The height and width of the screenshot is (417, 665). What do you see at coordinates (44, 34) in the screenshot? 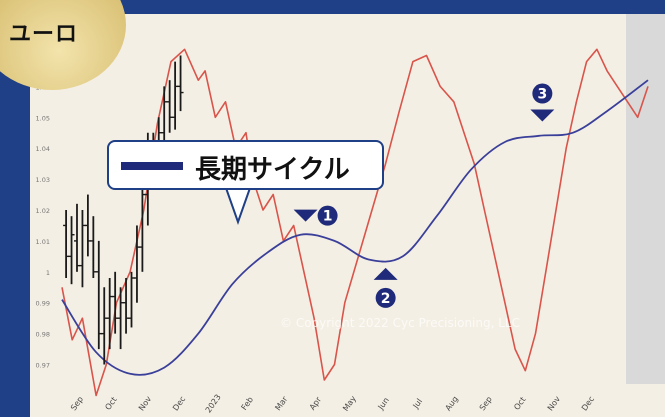
I see `chart-title: ユーロ` at bounding box center [44, 34].